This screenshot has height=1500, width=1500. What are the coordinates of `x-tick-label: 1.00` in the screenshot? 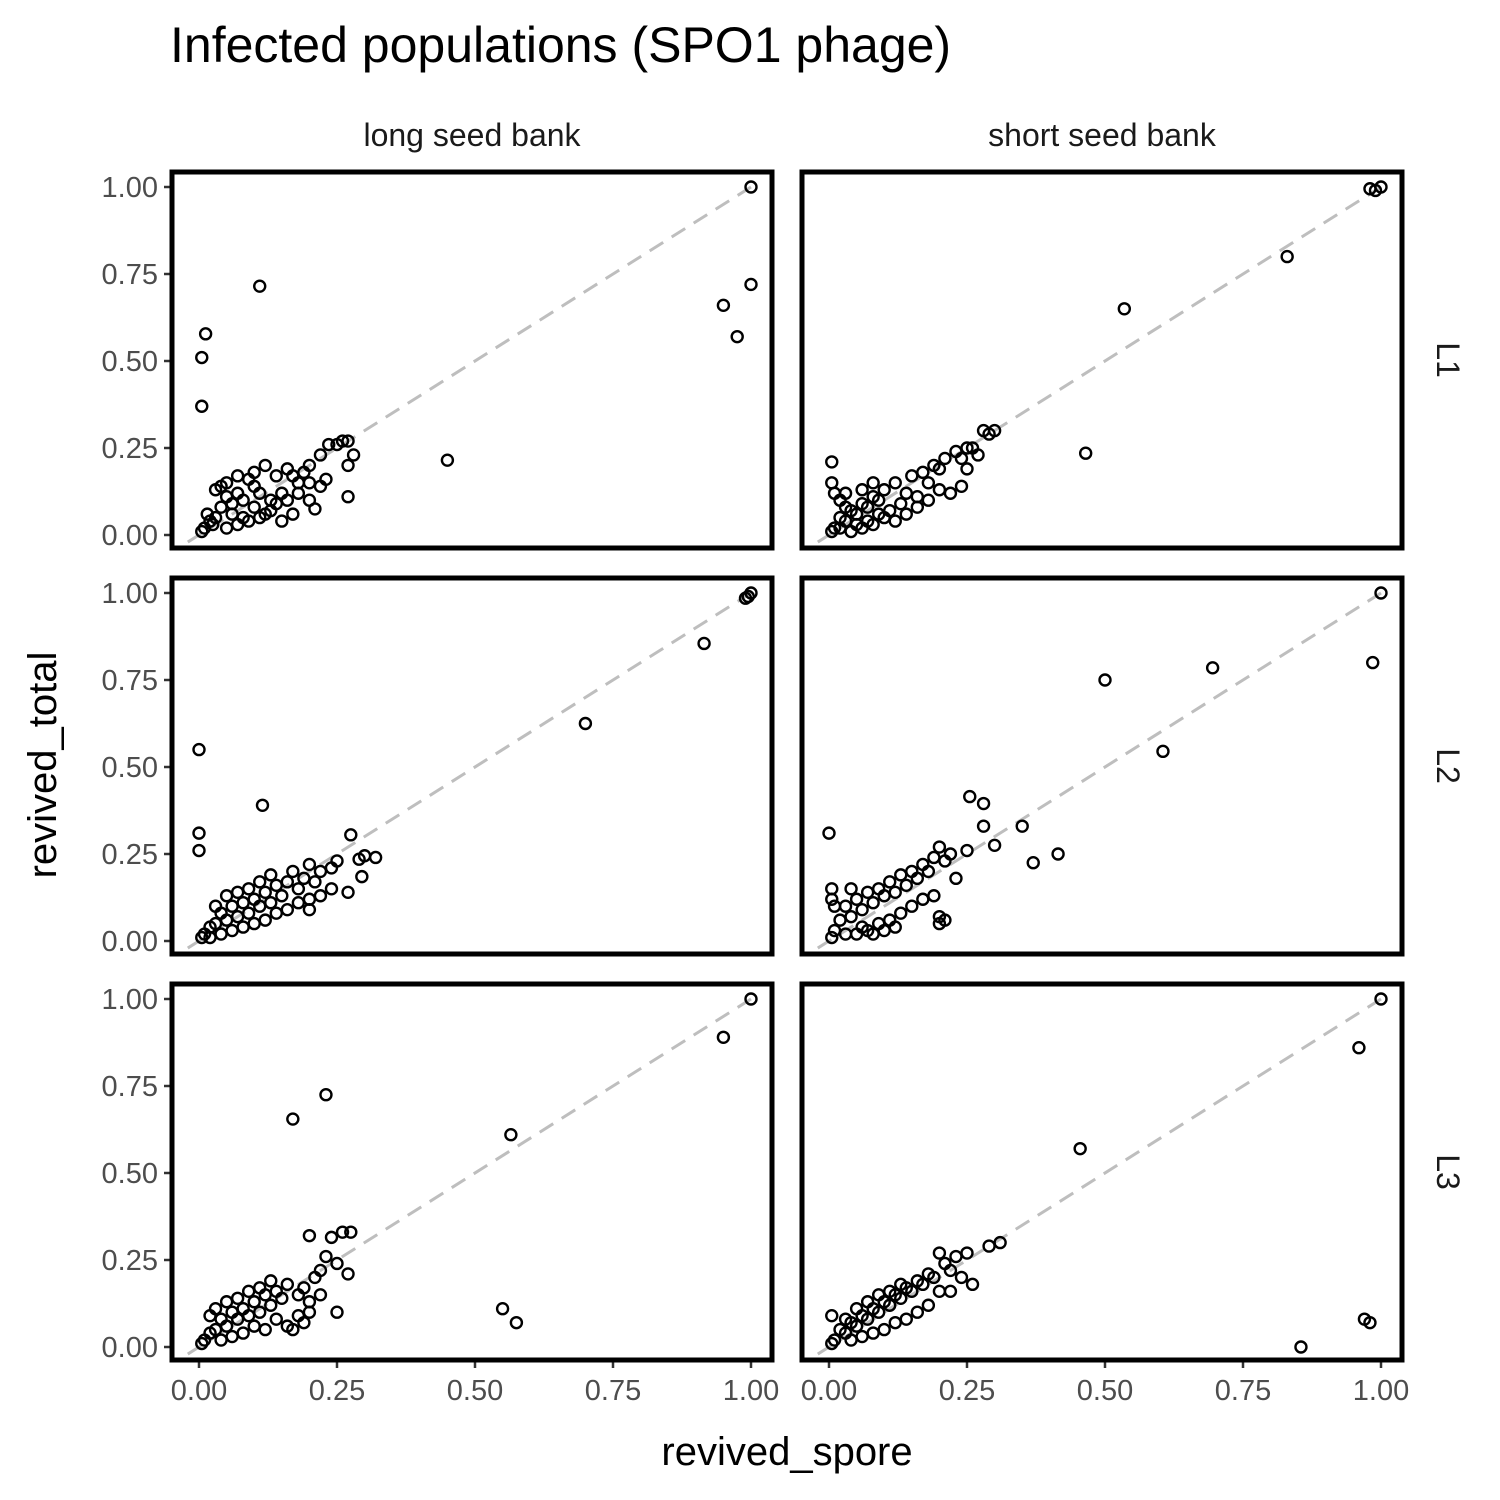 It's located at (751, 1391).